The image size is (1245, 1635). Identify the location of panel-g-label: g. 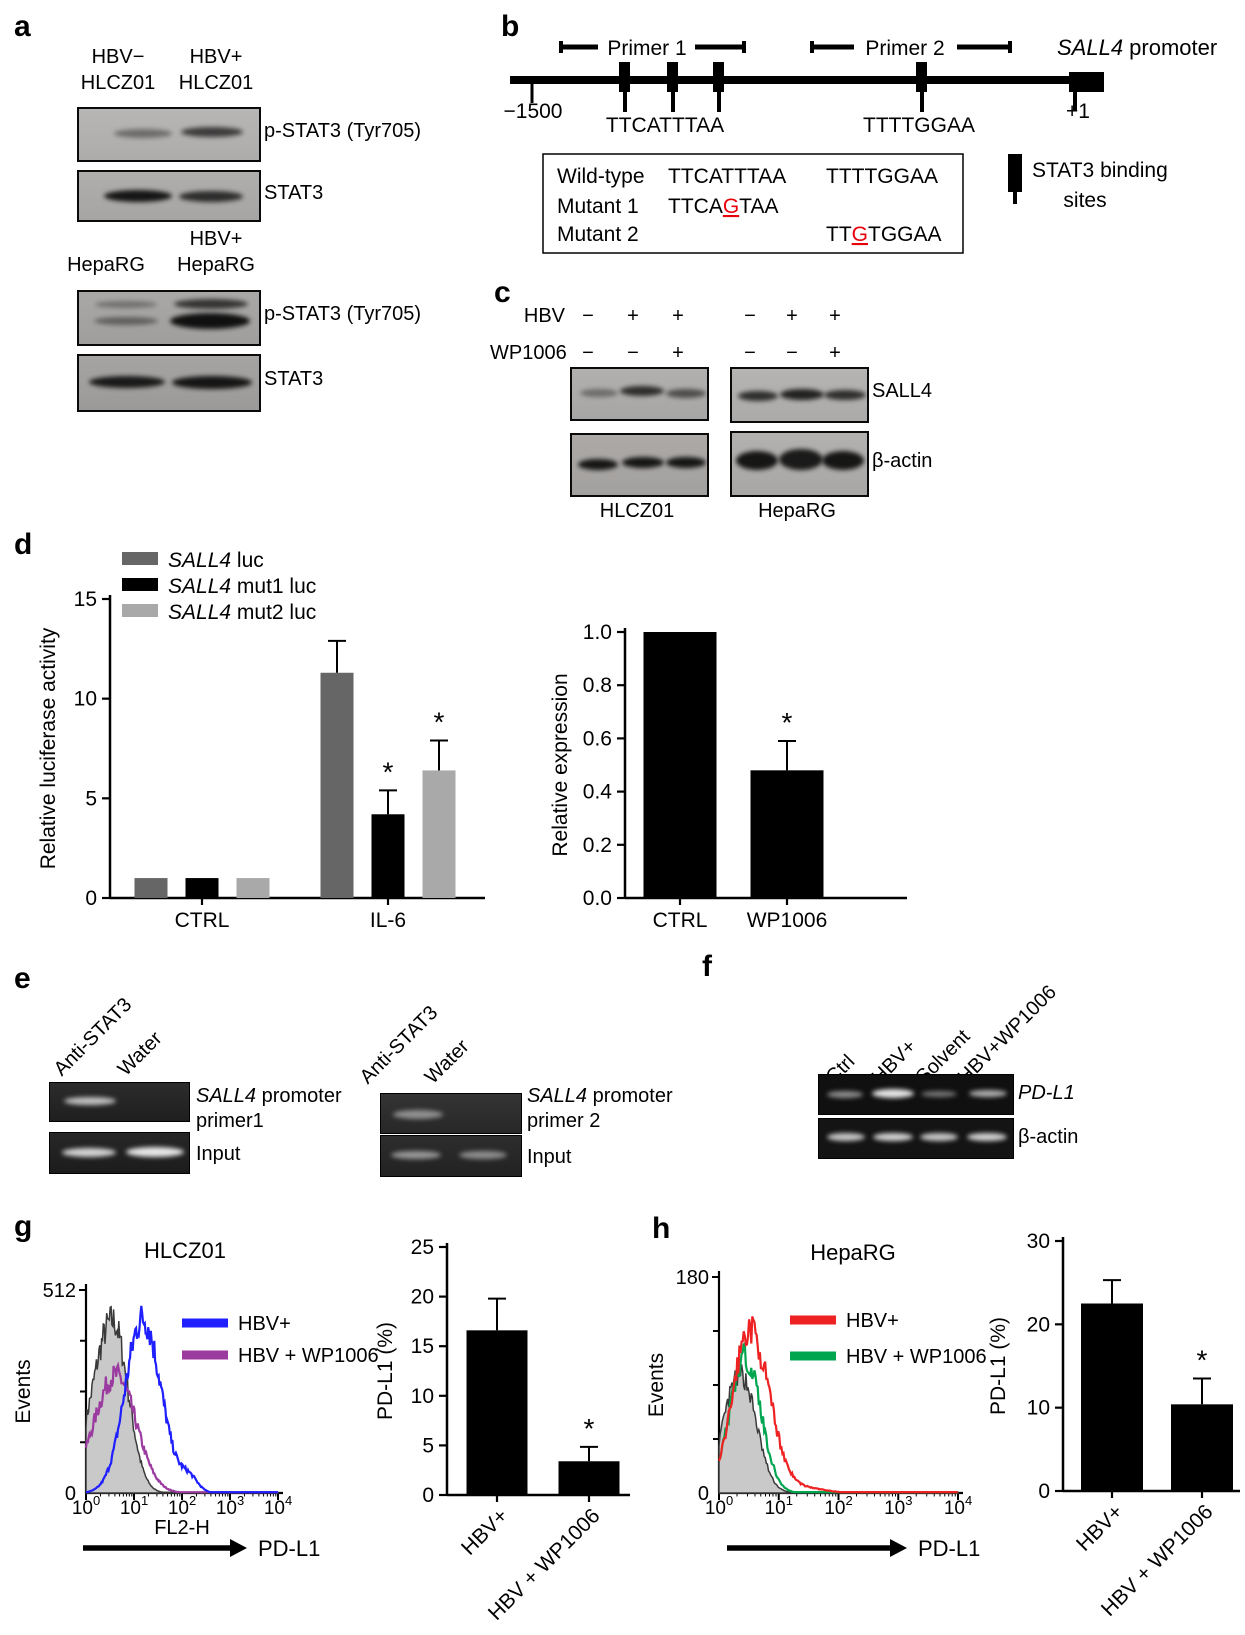
(23, 1226).